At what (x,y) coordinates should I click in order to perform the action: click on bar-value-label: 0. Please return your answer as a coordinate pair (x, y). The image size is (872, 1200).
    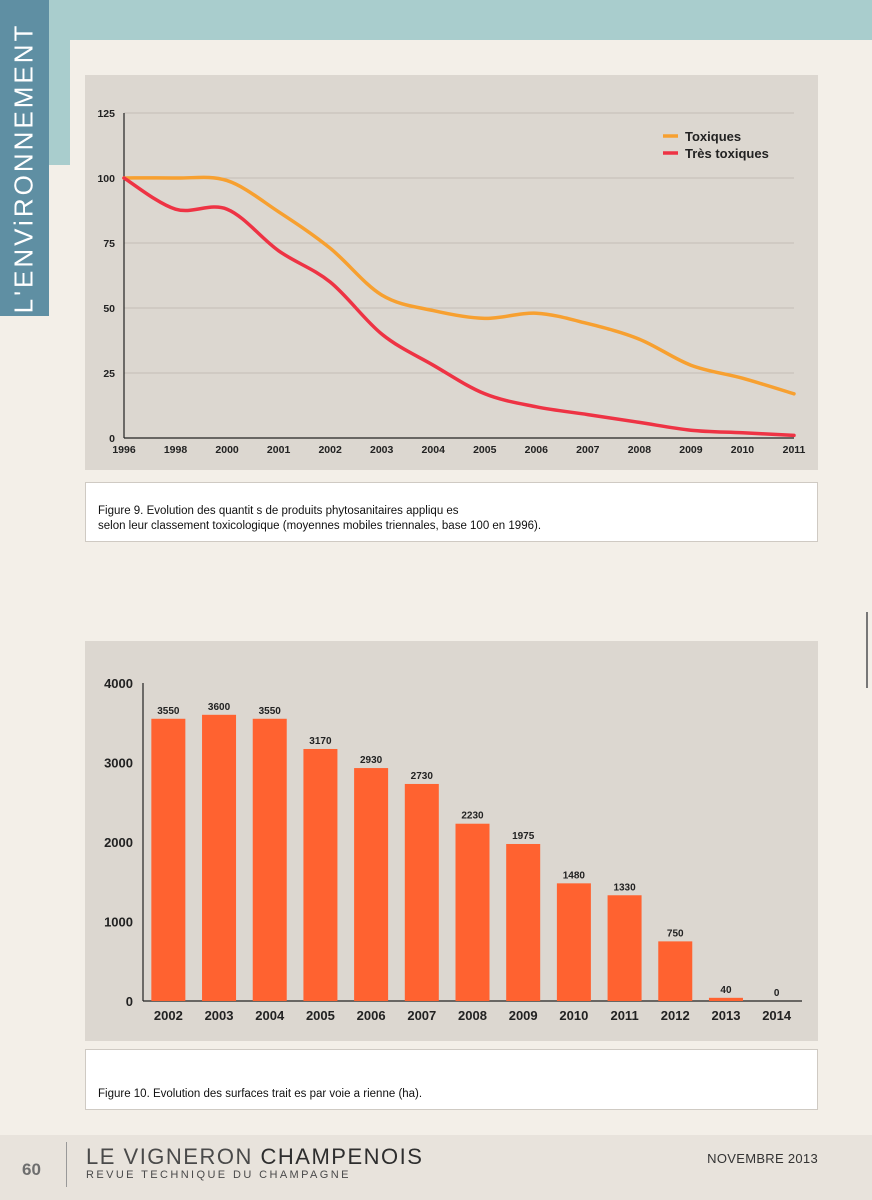
    Looking at the image, I should click on (777, 993).